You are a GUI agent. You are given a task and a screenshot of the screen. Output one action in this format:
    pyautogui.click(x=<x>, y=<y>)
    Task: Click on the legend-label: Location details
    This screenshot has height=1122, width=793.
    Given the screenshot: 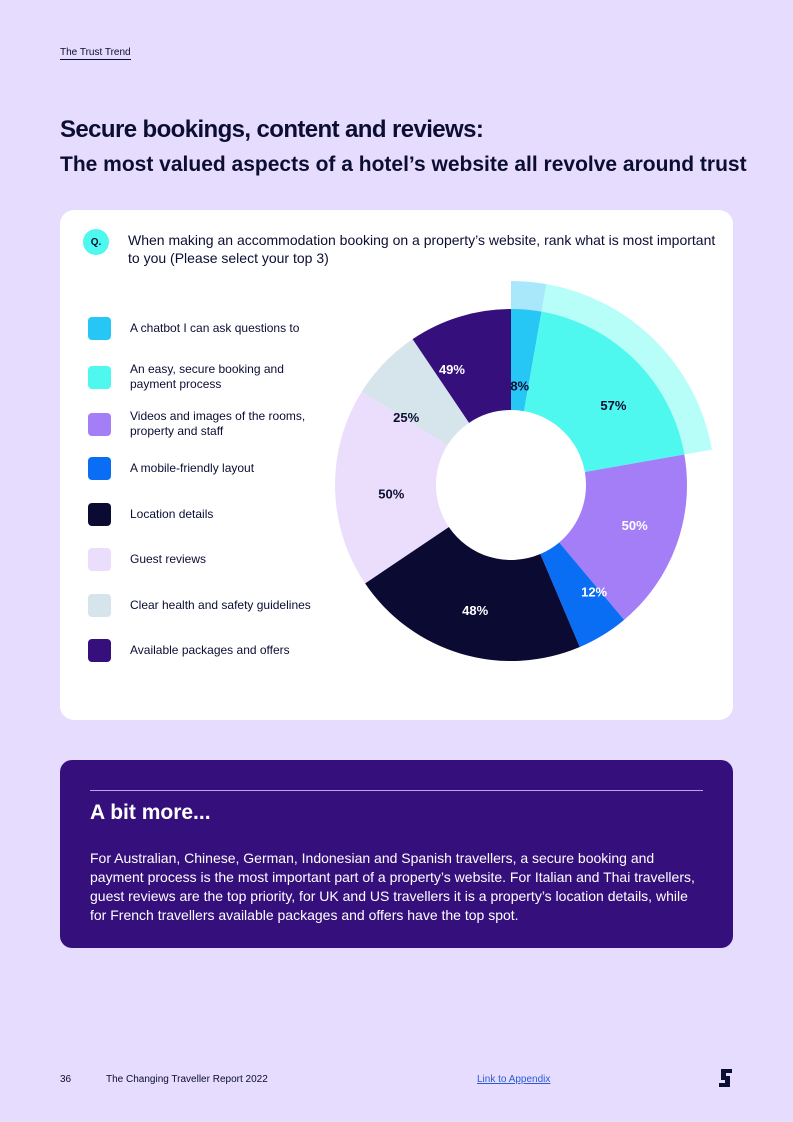 What is the action you would take?
    pyautogui.click(x=172, y=514)
    